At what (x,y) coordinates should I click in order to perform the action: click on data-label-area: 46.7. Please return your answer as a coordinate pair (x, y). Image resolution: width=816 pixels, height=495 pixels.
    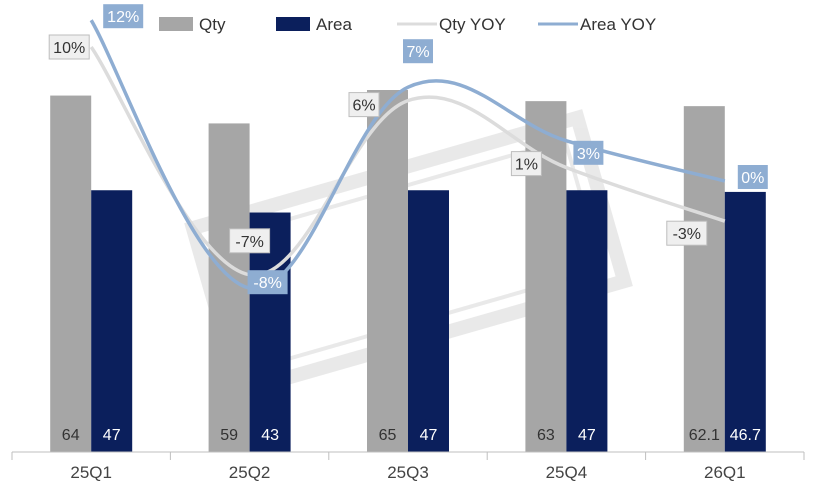
    Looking at the image, I should click on (745, 435).